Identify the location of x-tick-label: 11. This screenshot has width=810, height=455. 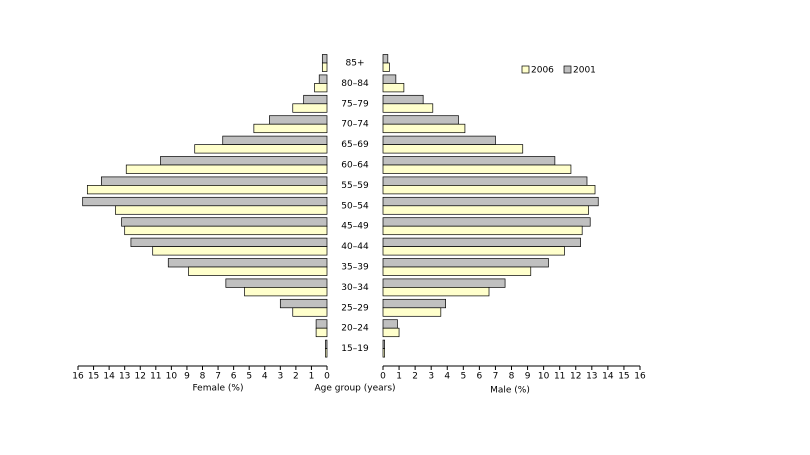
(559, 377).